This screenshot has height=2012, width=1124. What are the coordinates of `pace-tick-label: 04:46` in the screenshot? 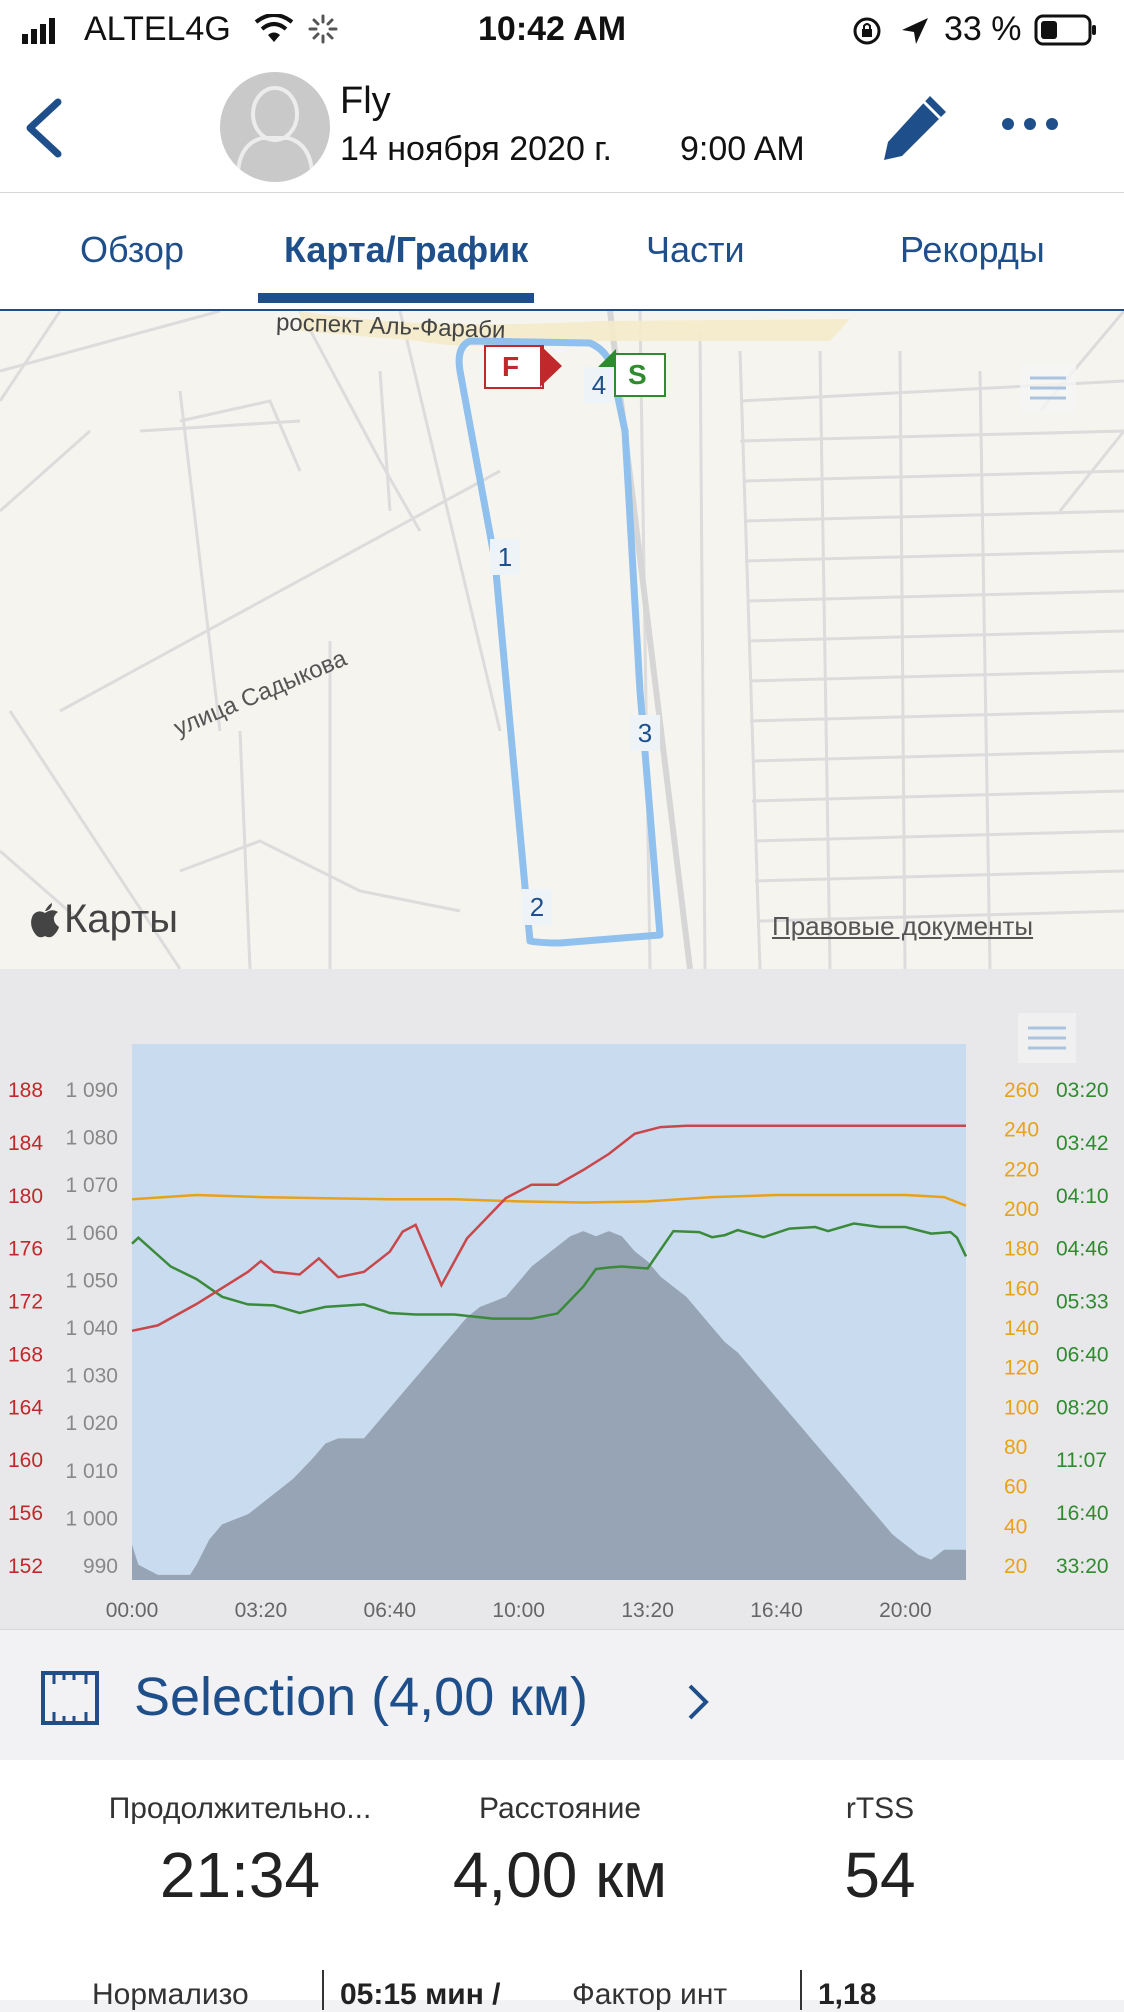 It's located at (1082, 1249).